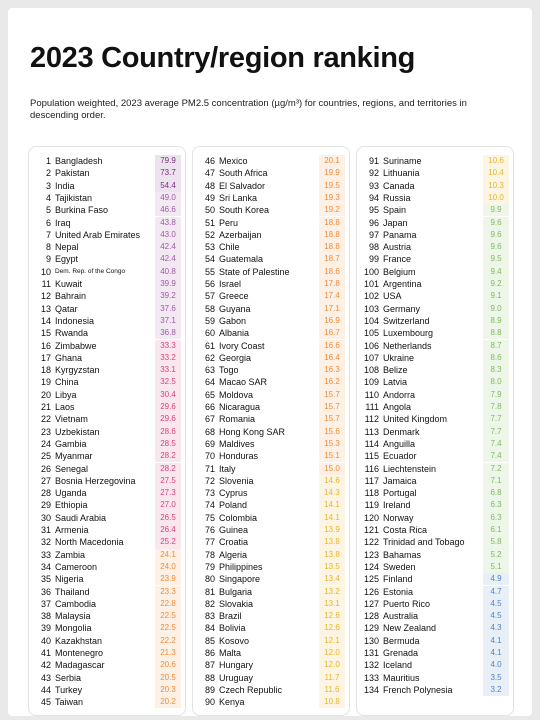 This screenshot has height=720, width=540. What do you see at coordinates (45, 603) in the screenshot?
I see `rank: 37` at bounding box center [45, 603].